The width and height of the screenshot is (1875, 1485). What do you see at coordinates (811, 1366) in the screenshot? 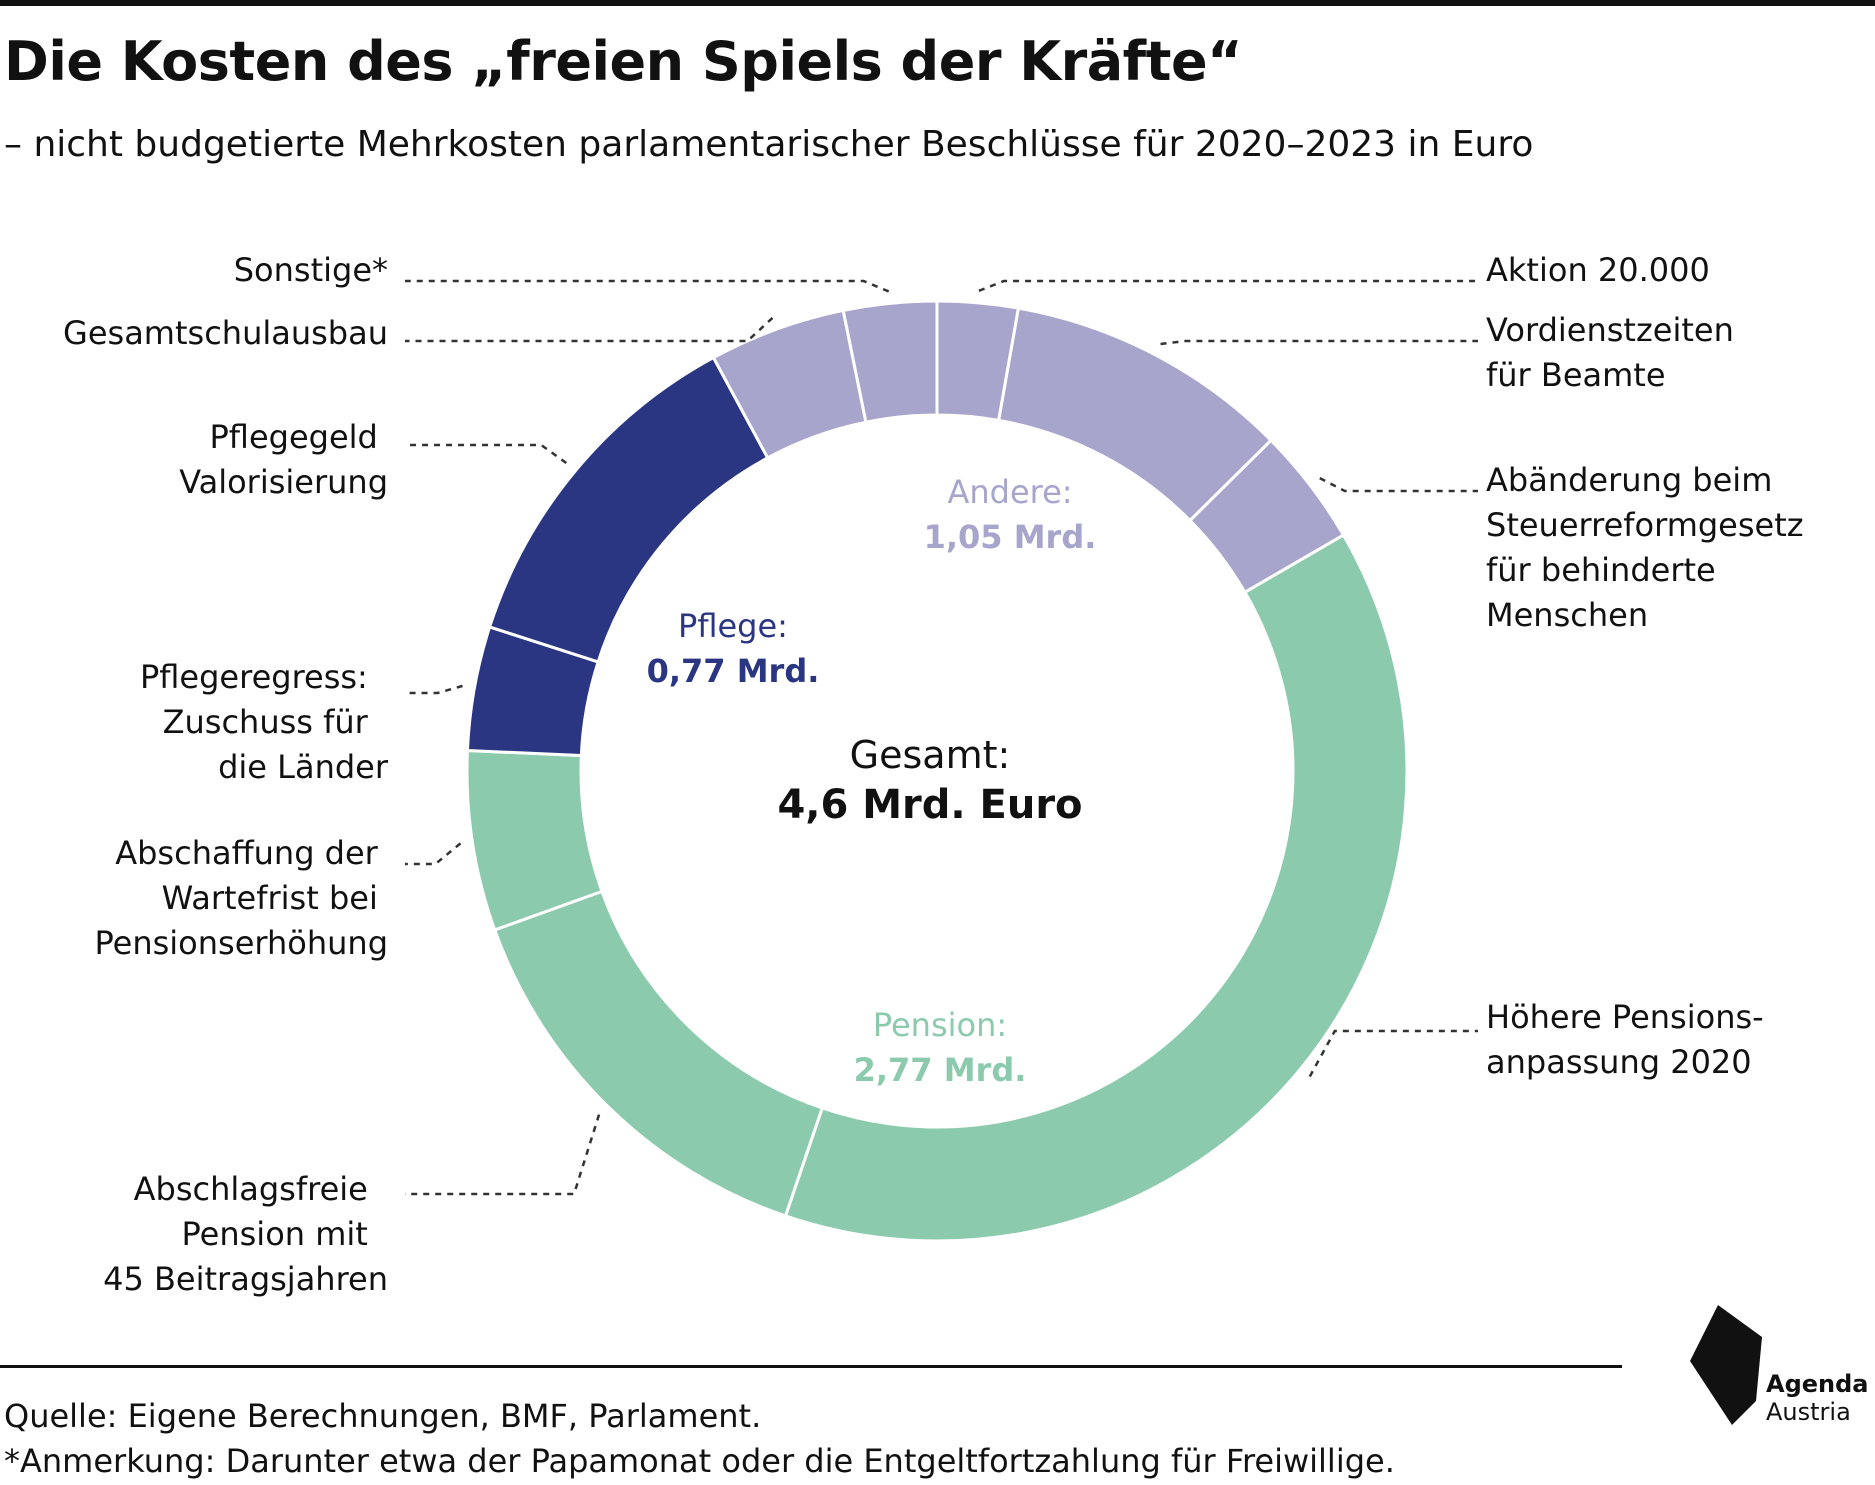
I see `bottom-rule` at bounding box center [811, 1366].